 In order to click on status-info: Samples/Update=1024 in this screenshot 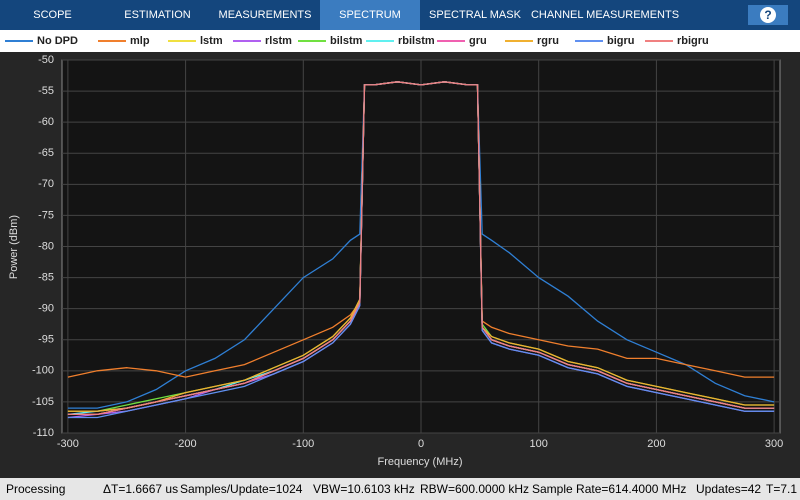, I will do `click(241, 489)`.